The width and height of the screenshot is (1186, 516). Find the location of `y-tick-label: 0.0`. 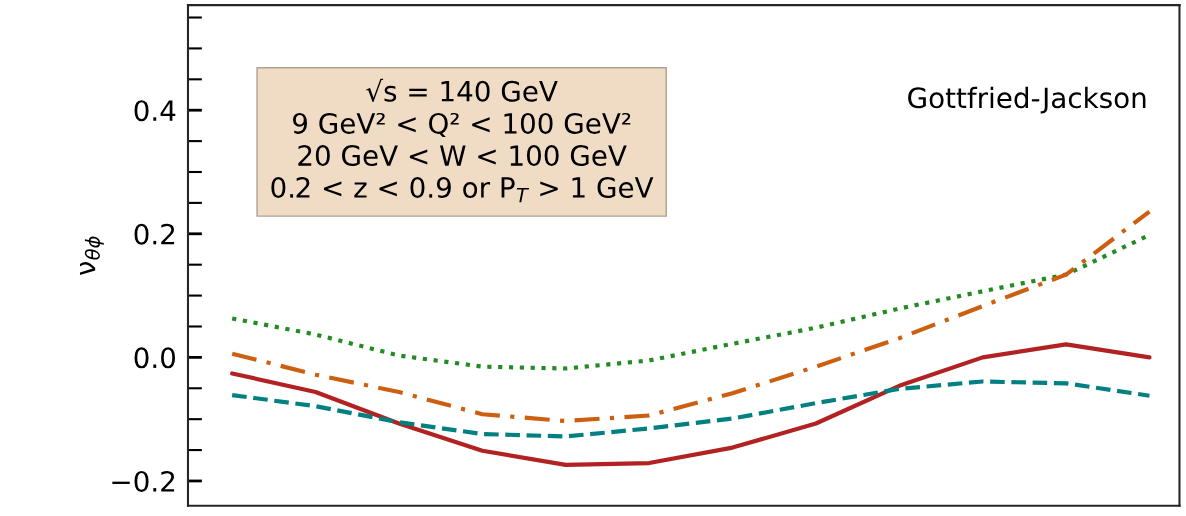

y-tick-label: 0.0 is located at coordinates (155, 358).